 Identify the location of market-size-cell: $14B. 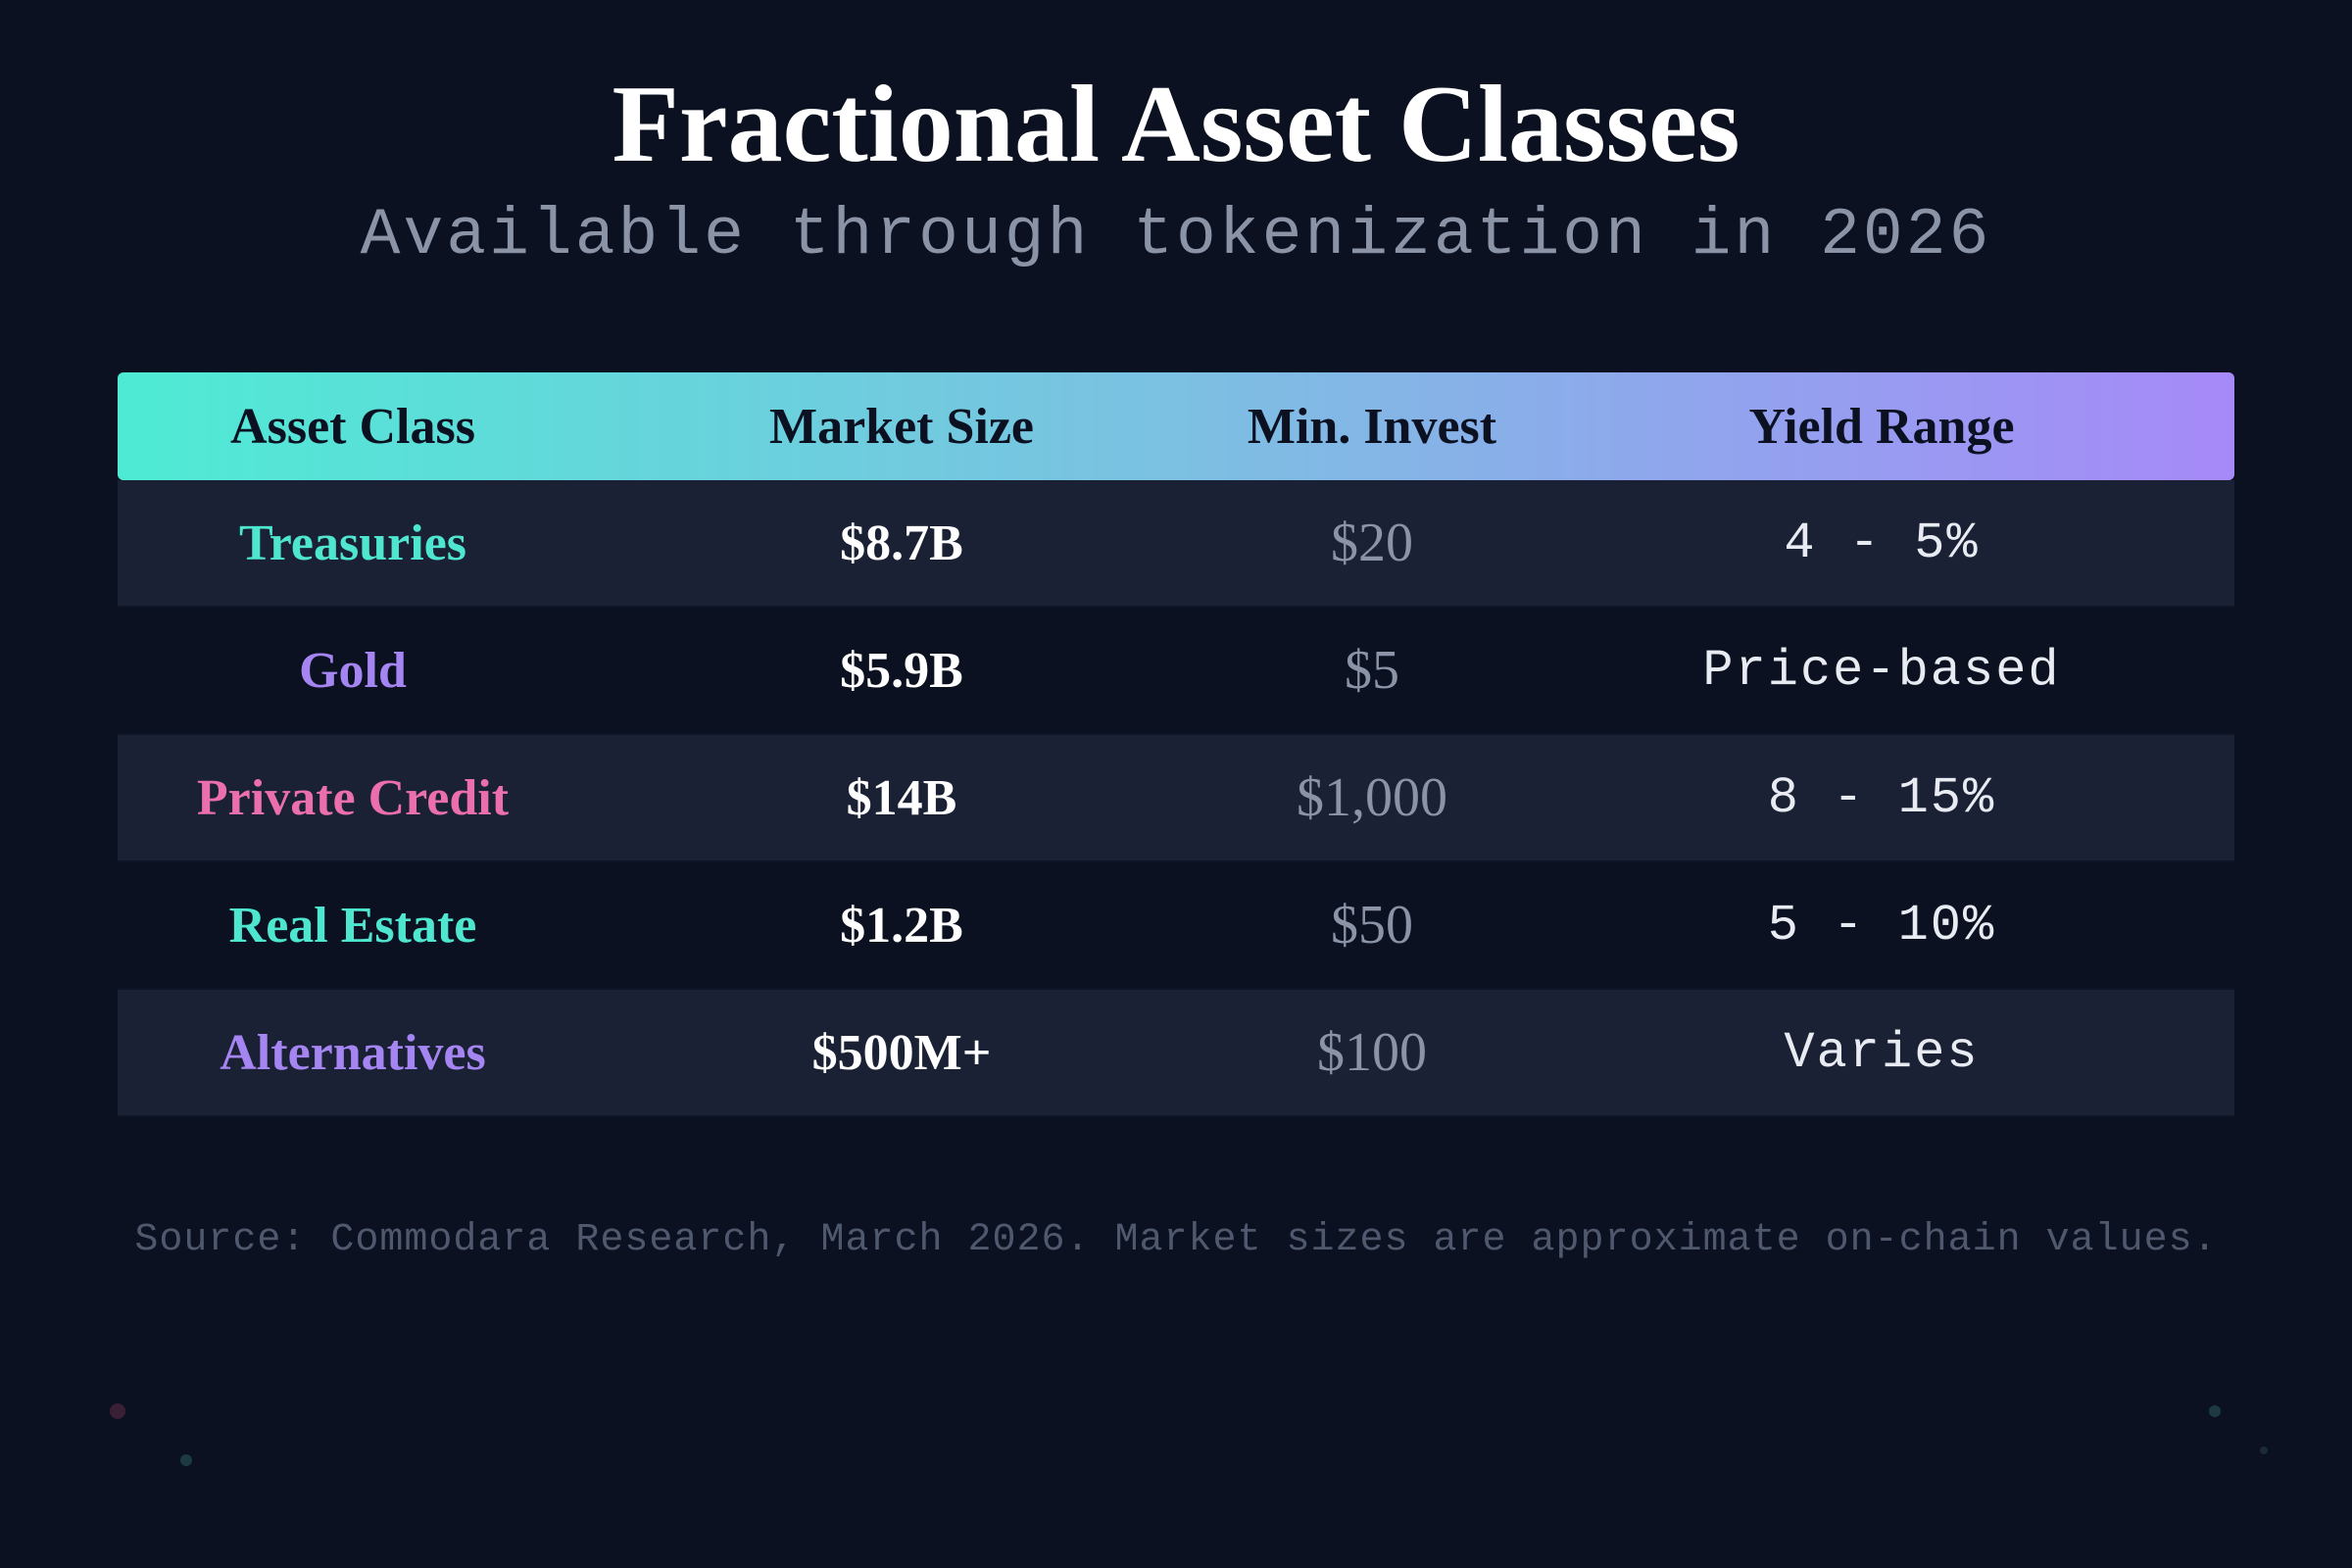
(901, 797).